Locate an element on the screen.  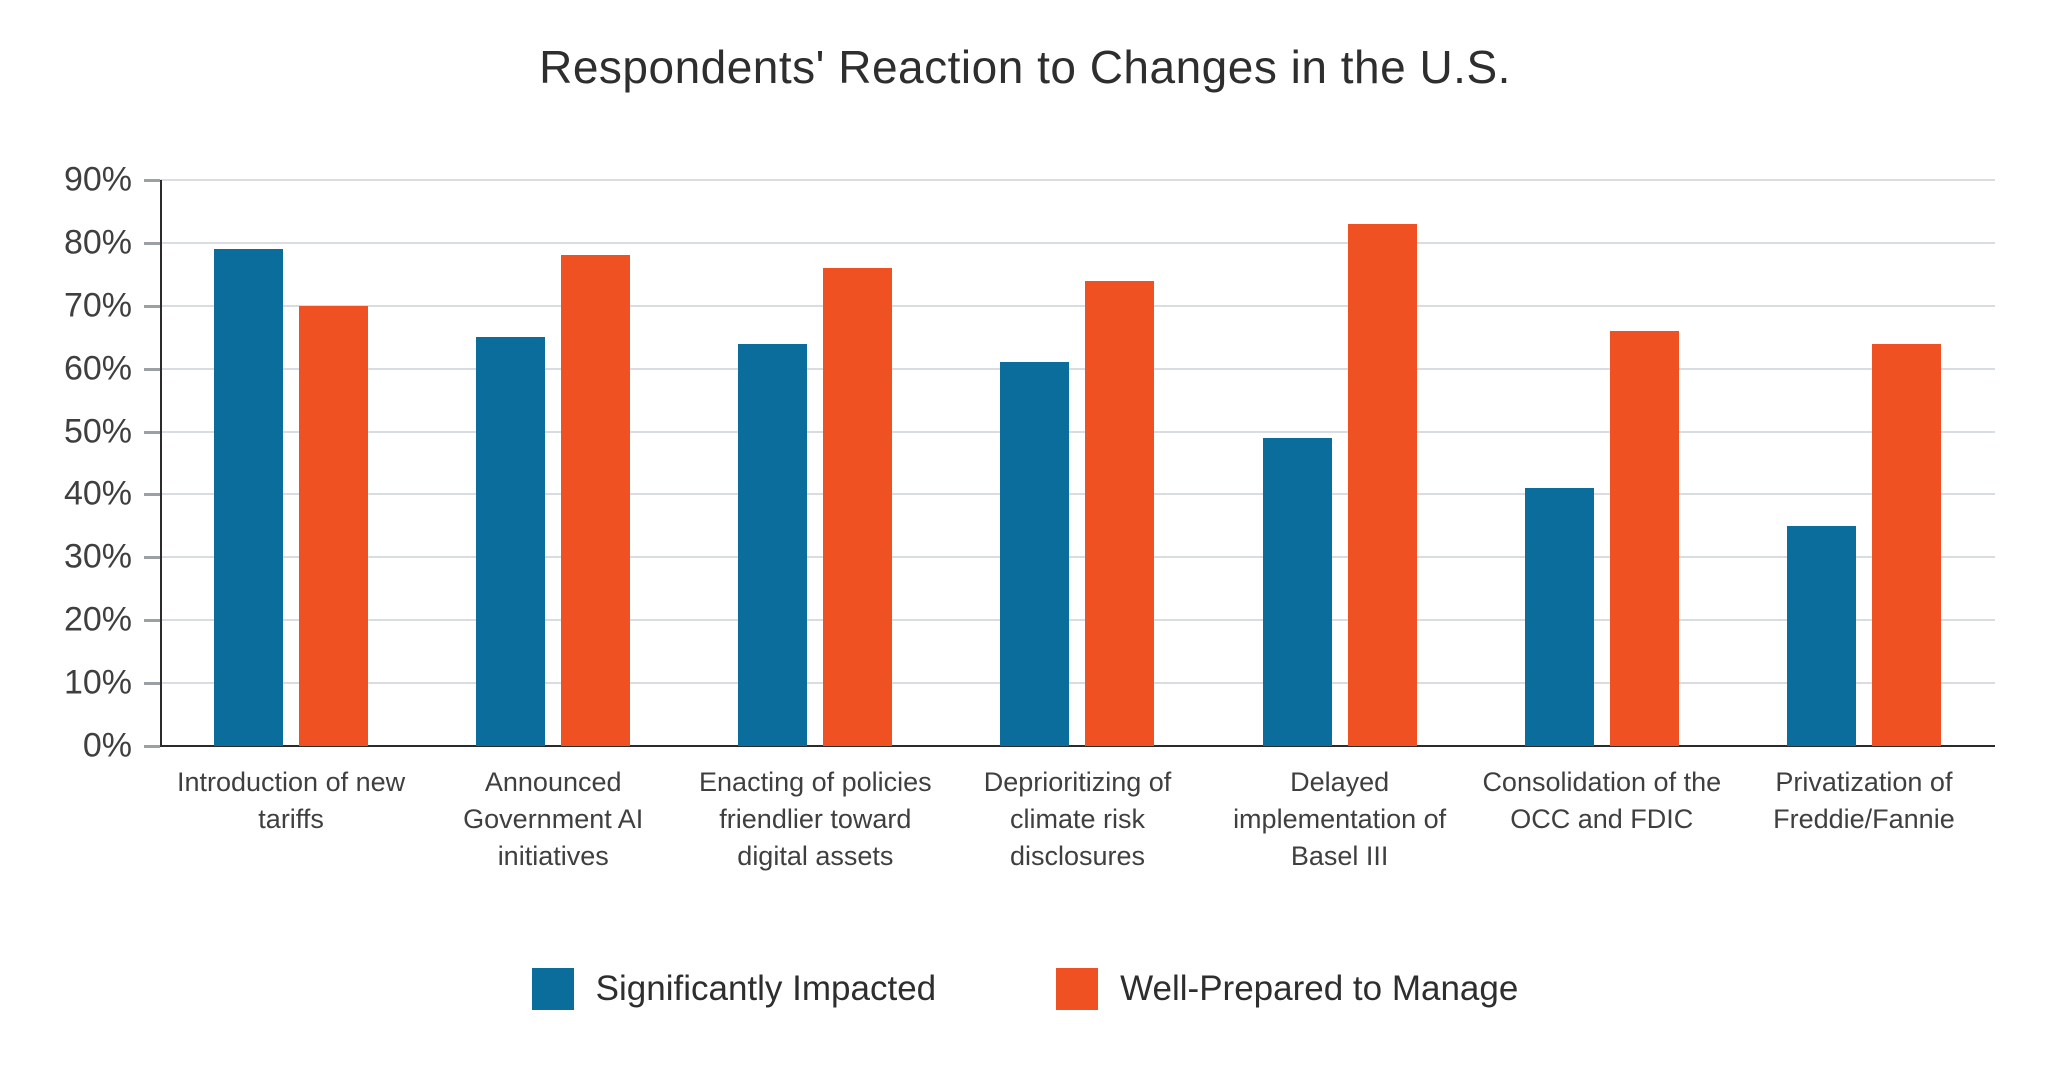
legend-item: Well-Prepared to Manage is located at coordinates (1287, 989).